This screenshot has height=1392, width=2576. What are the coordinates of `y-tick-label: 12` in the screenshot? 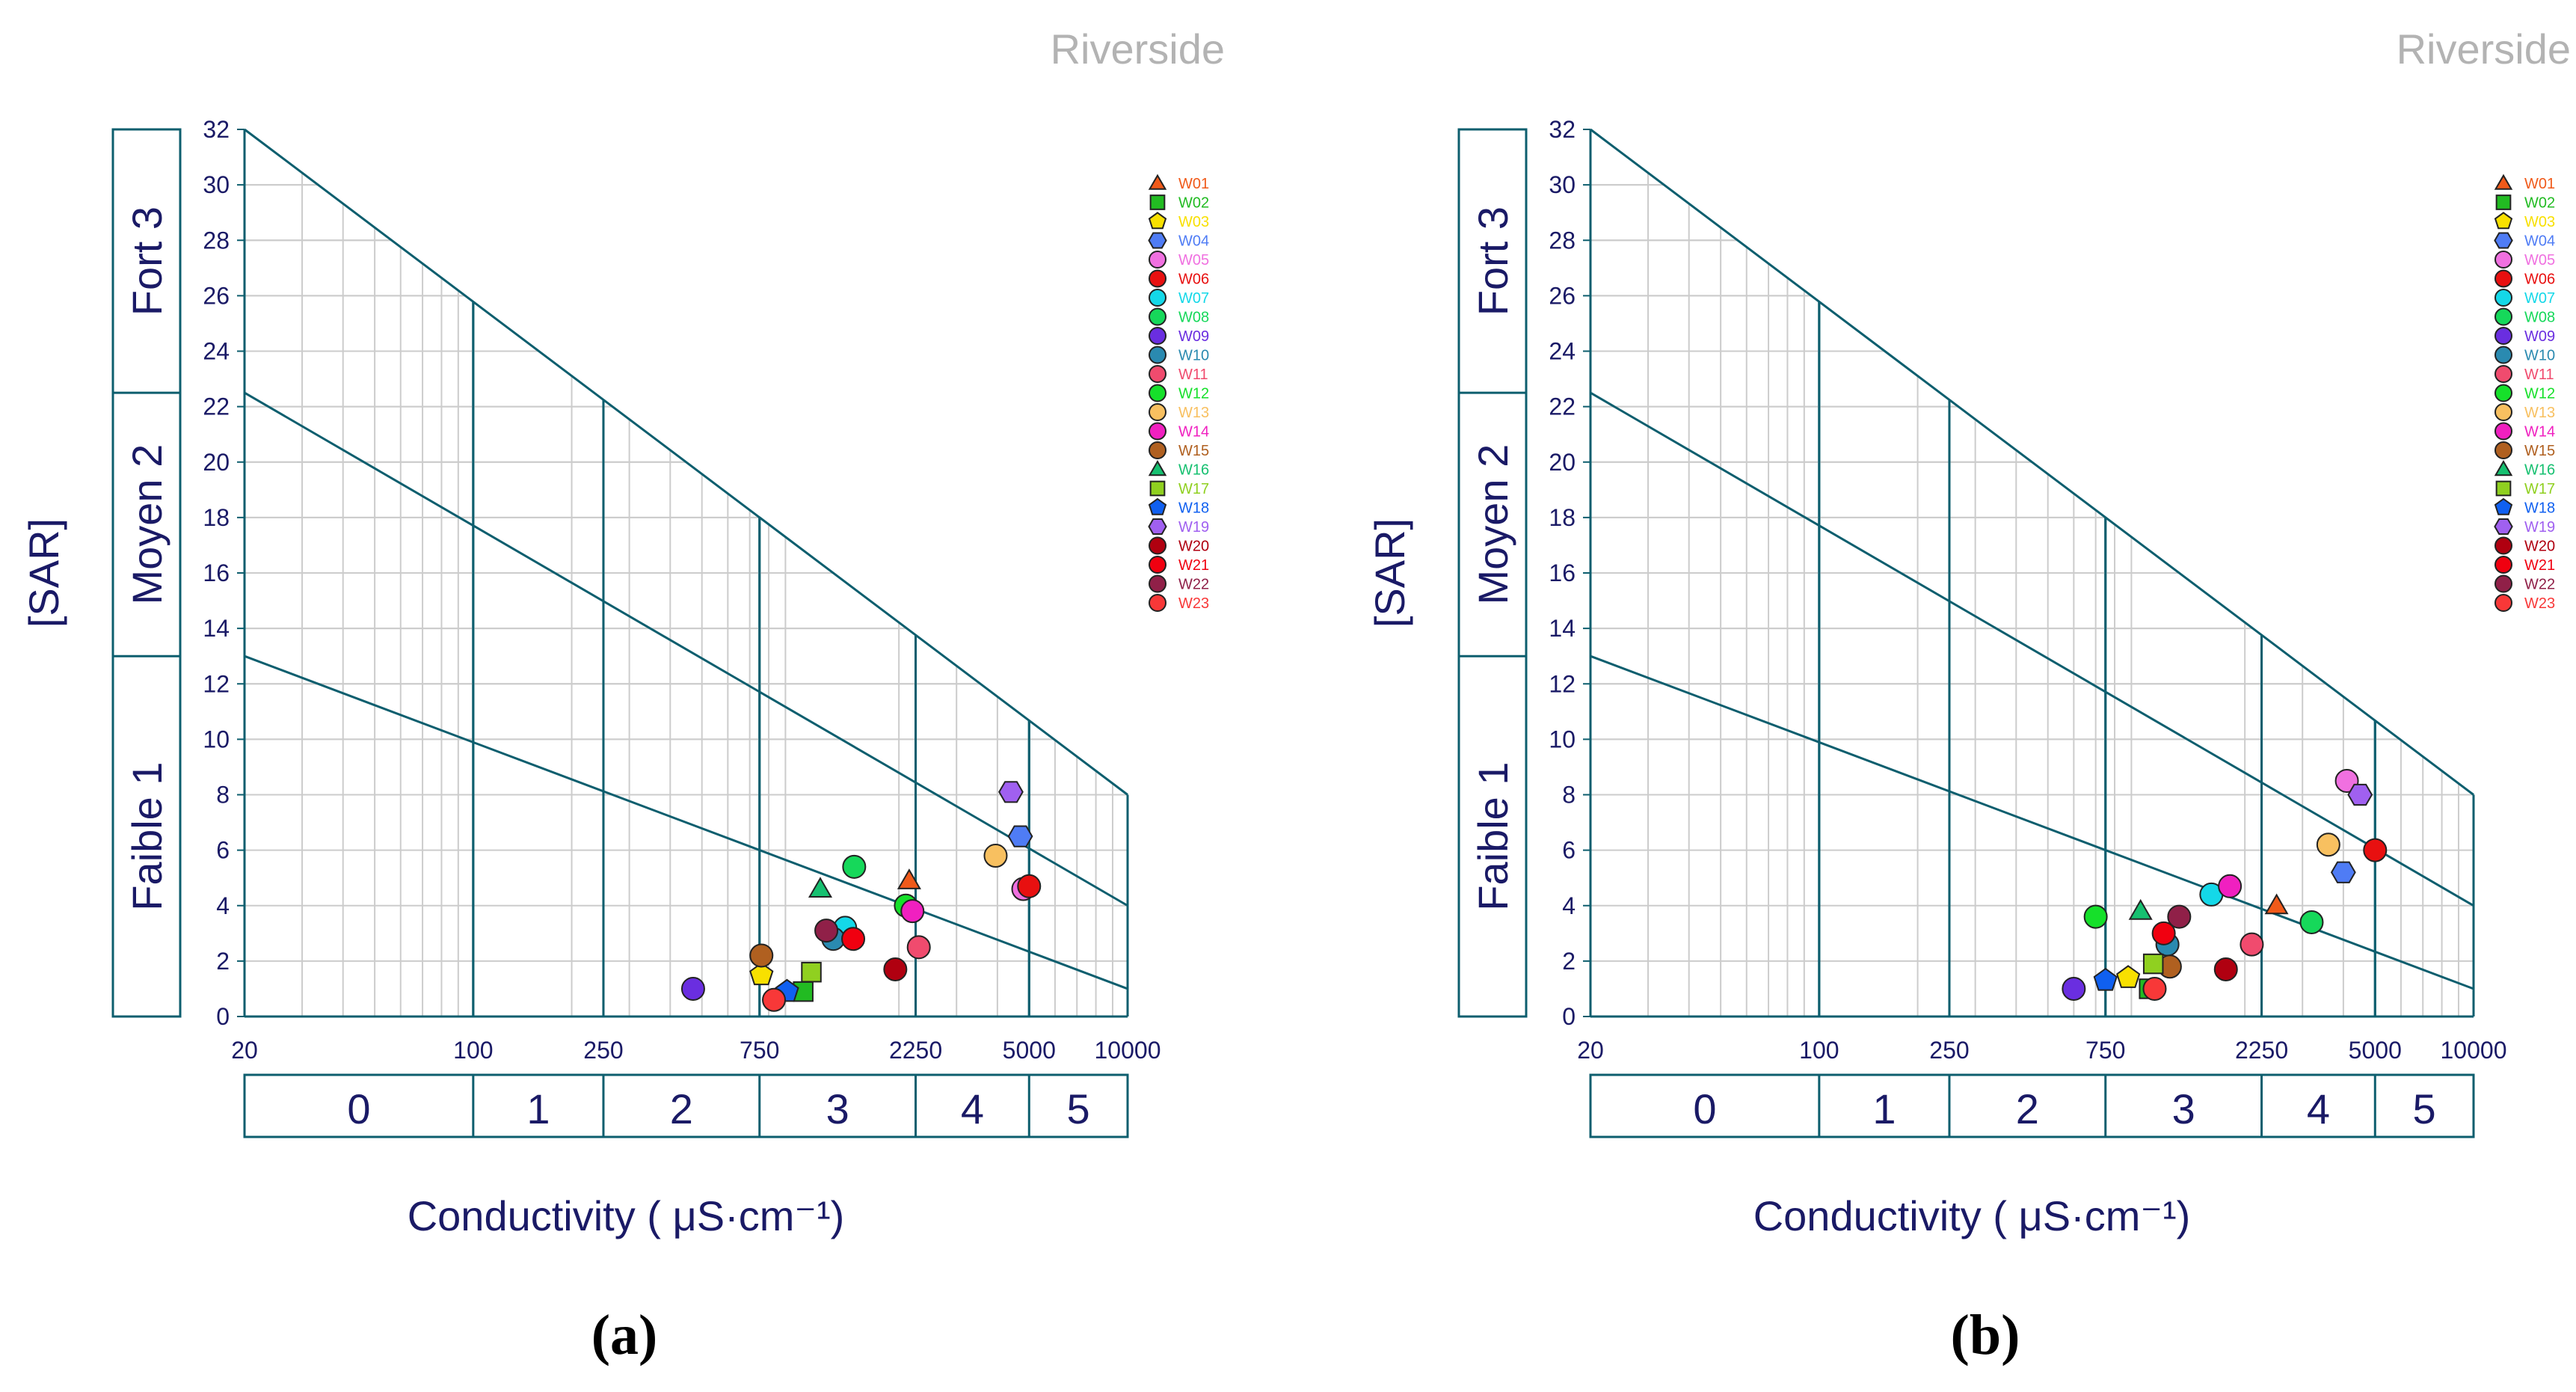 It's located at (216, 683).